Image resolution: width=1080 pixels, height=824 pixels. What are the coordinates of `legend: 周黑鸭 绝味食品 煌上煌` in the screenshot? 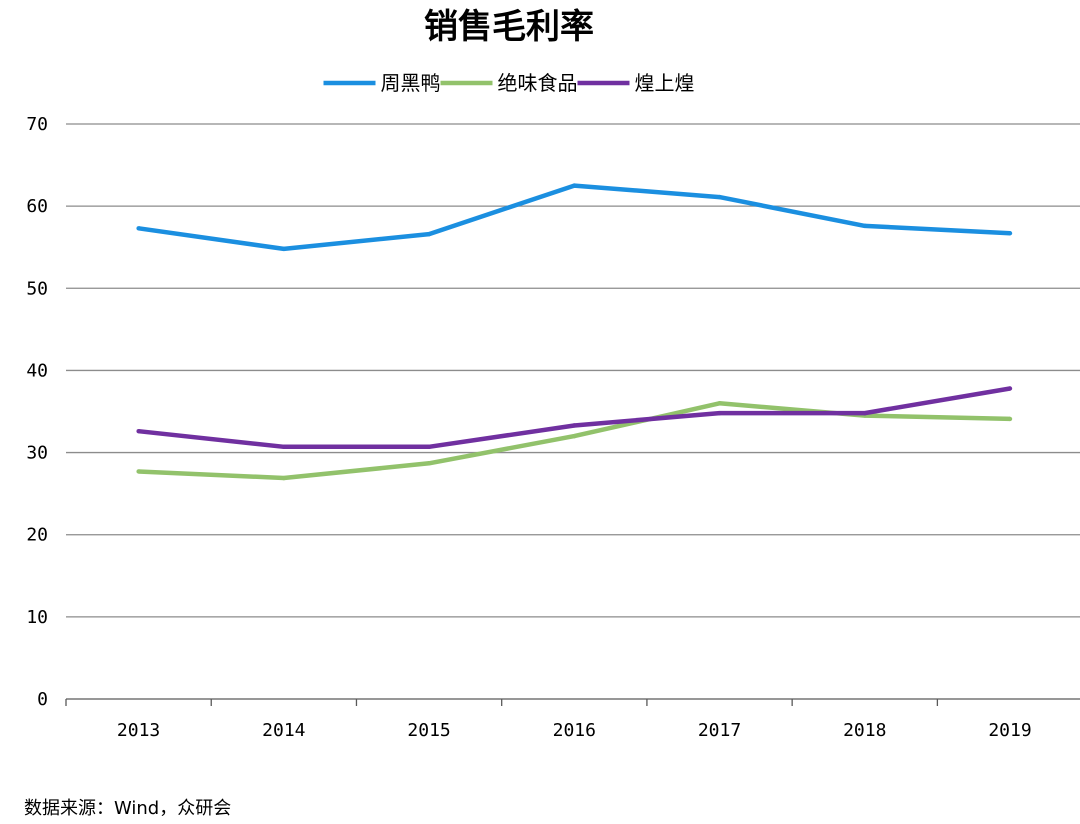 It's located at (509, 83).